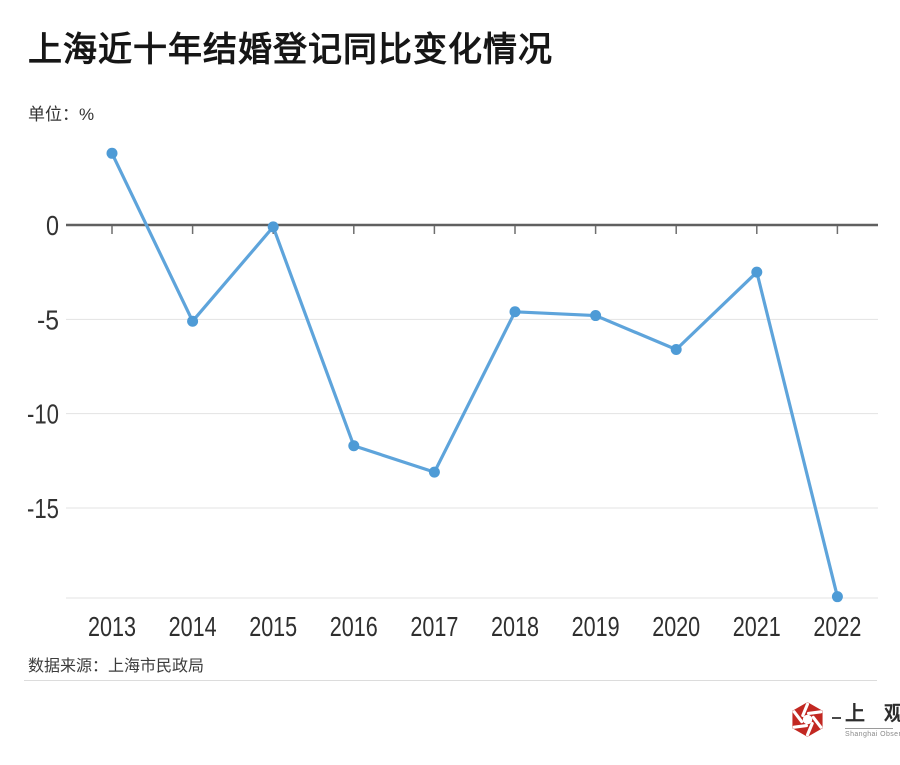 The height and width of the screenshot is (765, 900). Describe the element at coordinates (116, 666) in the screenshot. I see `data-source-note: 数据来源：上海市民政局` at that location.